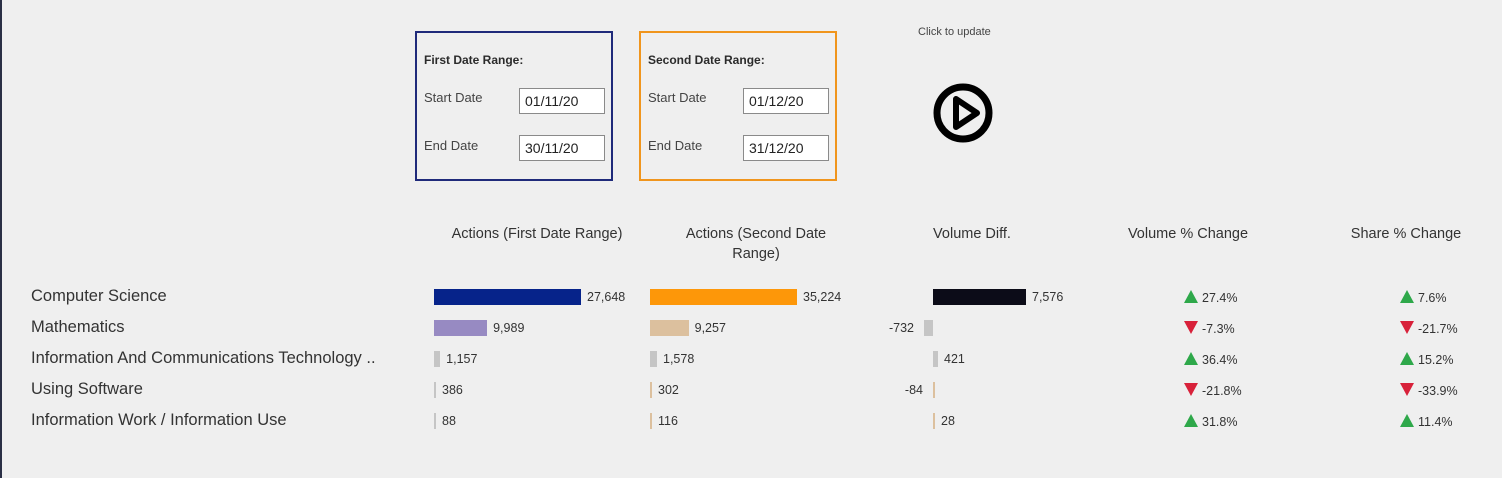 The width and height of the screenshot is (1502, 478). Describe the element at coordinates (451, 145) in the screenshot. I see `first-end-date-label: End Date` at that location.